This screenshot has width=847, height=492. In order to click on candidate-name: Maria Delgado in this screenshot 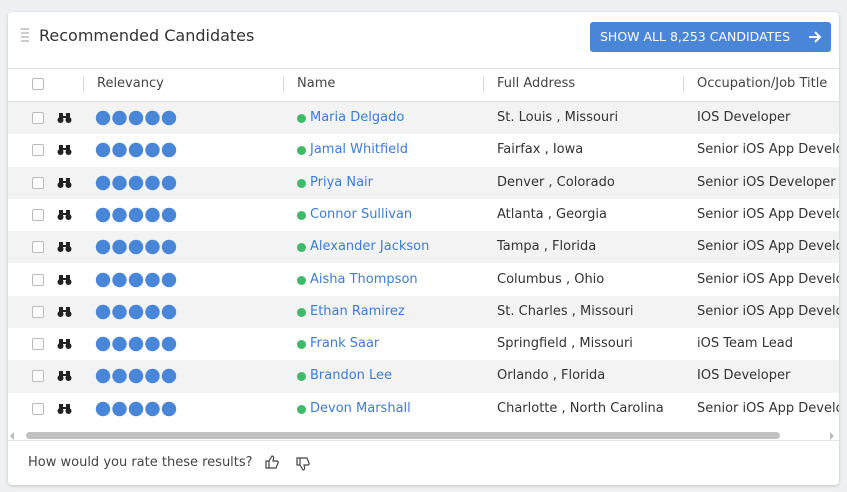, I will do `click(357, 117)`.